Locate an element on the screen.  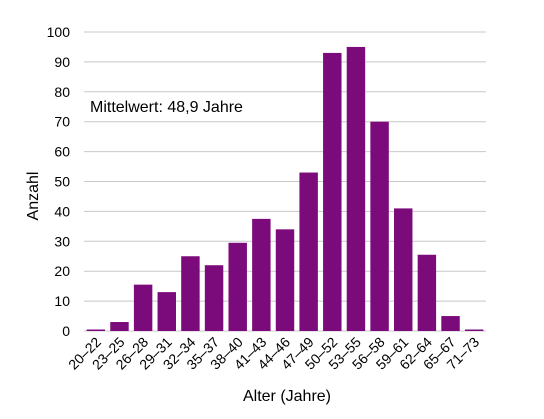
y-tick-label: 30 is located at coordinates (62, 241).